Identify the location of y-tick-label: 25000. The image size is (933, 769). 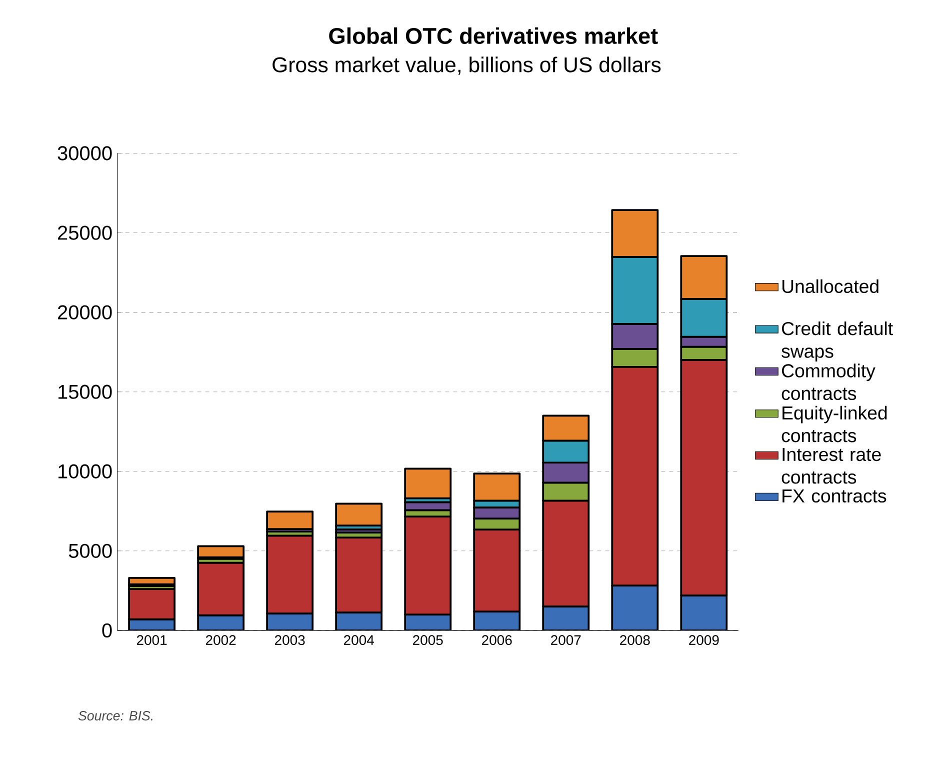
(85, 233).